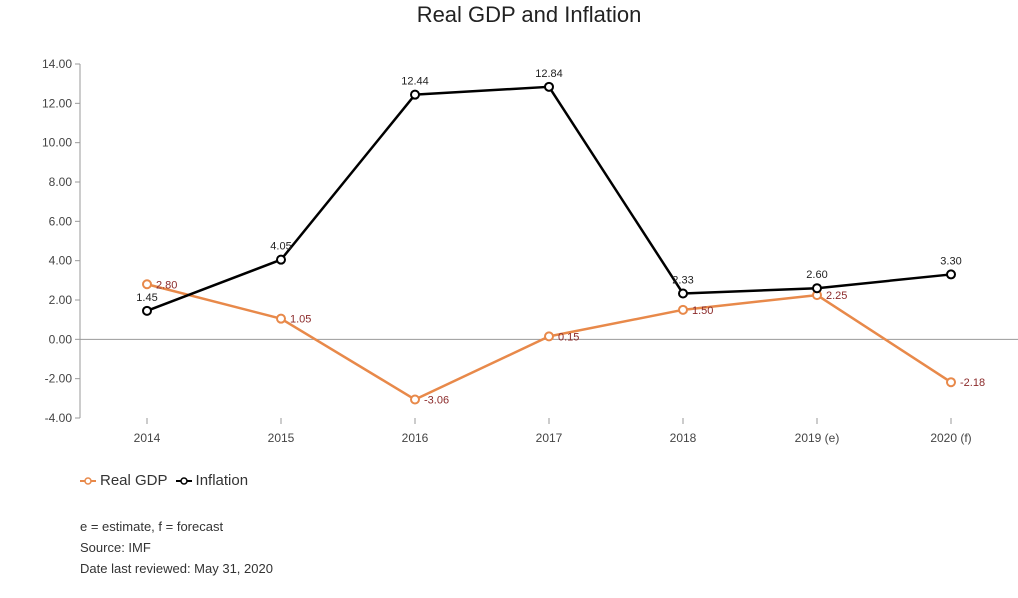 The image size is (1018, 598). Describe the element at coordinates (300, 320) in the screenshot. I see `data-label-real-gdp: 1.05` at that location.